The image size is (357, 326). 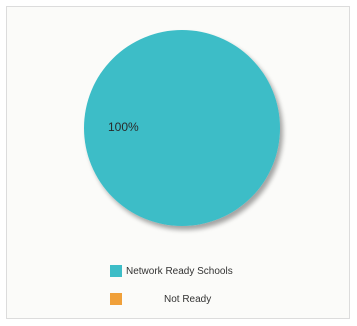 I want to click on legend-swatch-not-ready, so click(x=116, y=299).